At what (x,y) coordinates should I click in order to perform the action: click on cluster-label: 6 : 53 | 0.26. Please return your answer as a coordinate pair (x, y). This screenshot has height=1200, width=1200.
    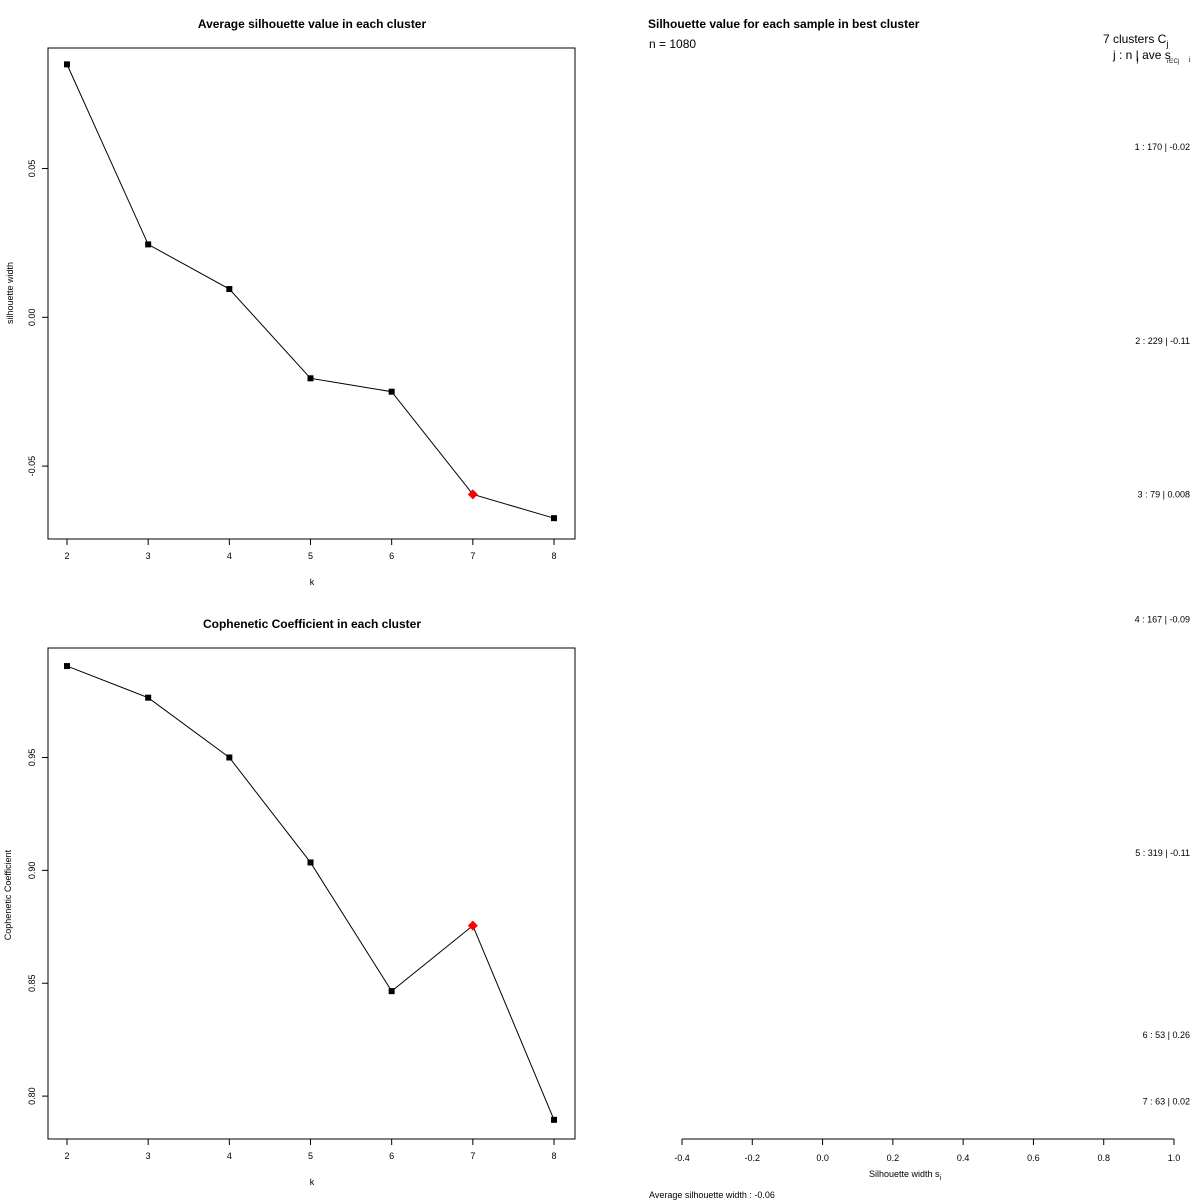
    Looking at the image, I should click on (1166, 1035).